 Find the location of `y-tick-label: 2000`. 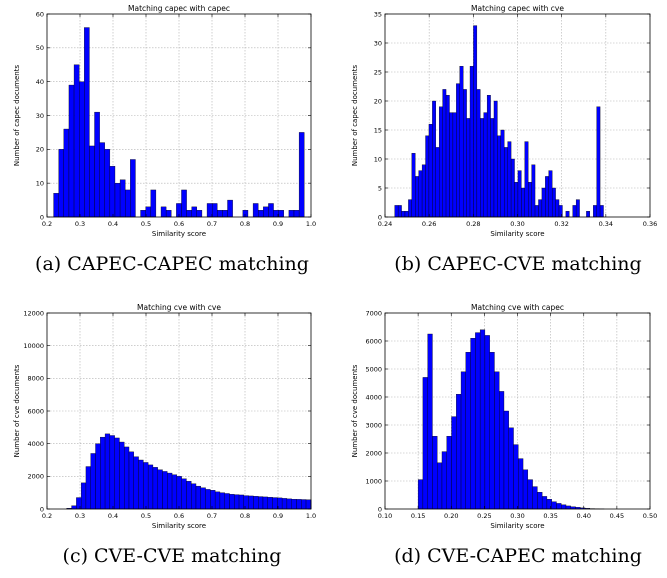

y-tick-label: 2000 is located at coordinates (373, 453).